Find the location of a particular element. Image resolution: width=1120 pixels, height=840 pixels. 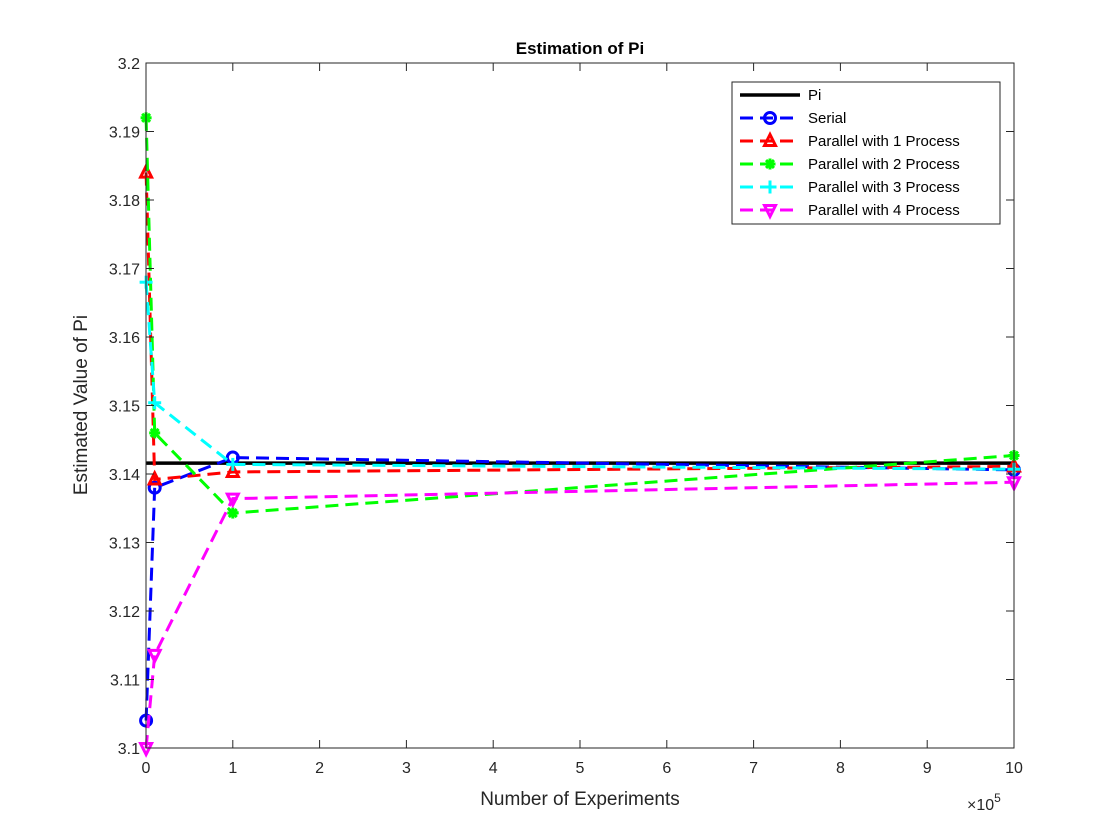

legend-item-pi: Pi is located at coordinates (780, 95).